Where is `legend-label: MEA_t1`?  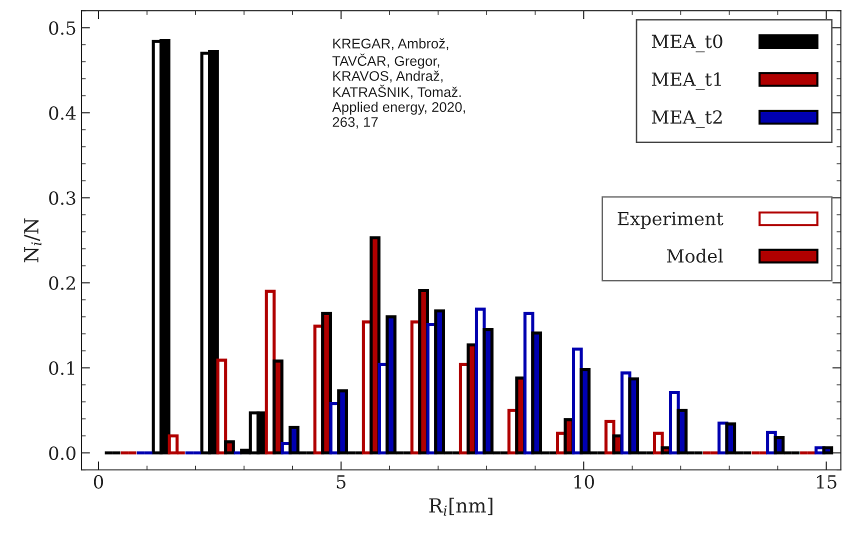 legend-label: MEA_t1 is located at coordinates (686, 81).